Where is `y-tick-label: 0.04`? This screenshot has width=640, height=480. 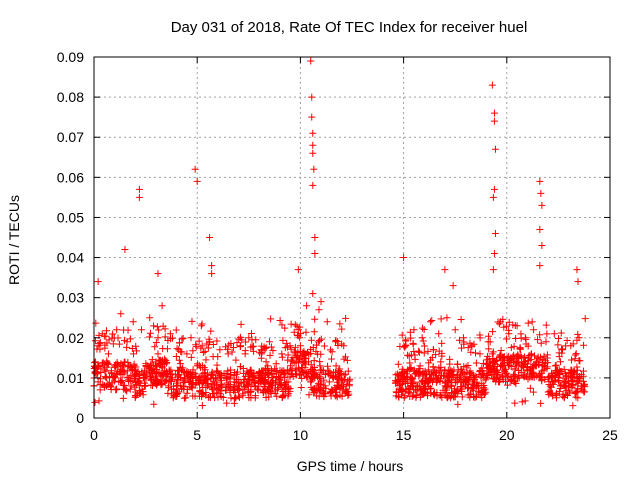
y-tick-label: 0.04 is located at coordinates (70, 258).